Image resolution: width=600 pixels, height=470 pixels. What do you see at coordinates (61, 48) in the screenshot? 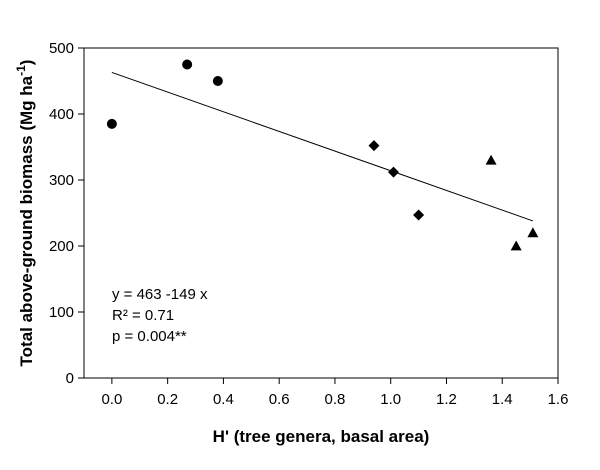
I see `y-tick-label: 500` at bounding box center [61, 48].